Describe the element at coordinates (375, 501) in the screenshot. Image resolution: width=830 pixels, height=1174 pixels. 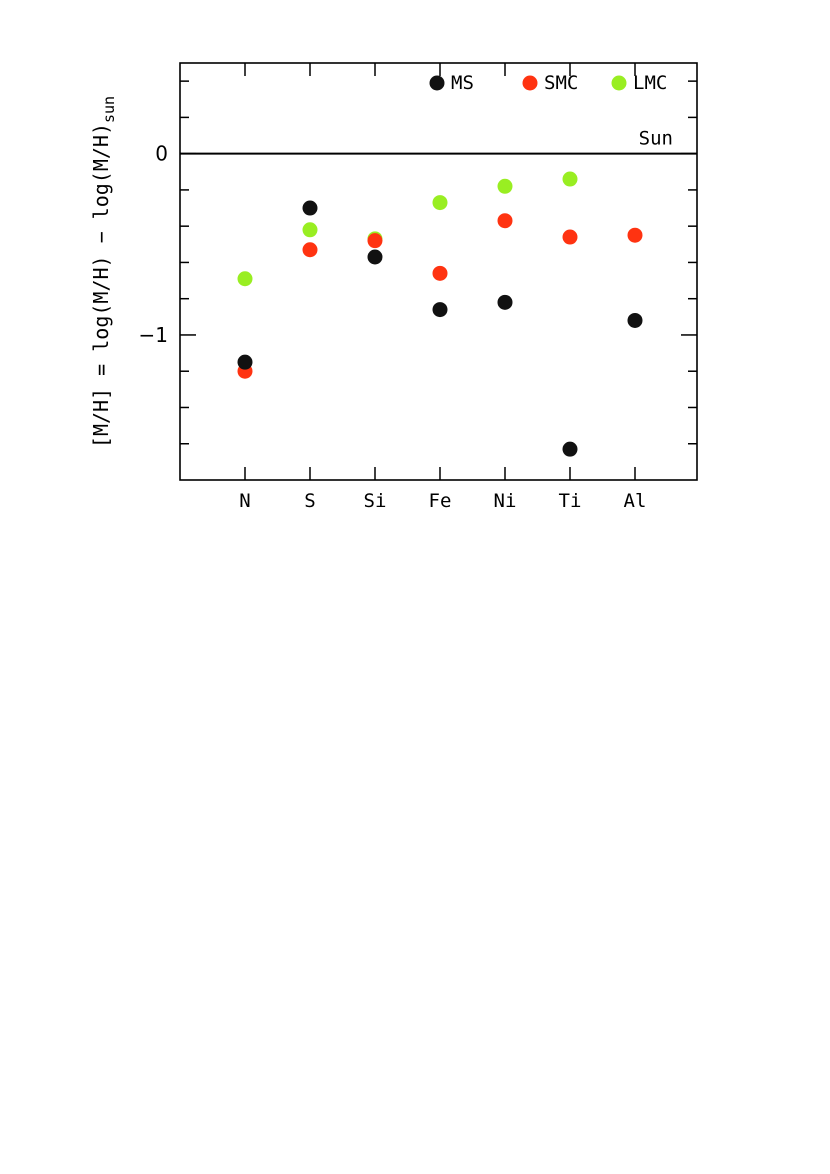
I see `x-tick-label: Si` at that location.